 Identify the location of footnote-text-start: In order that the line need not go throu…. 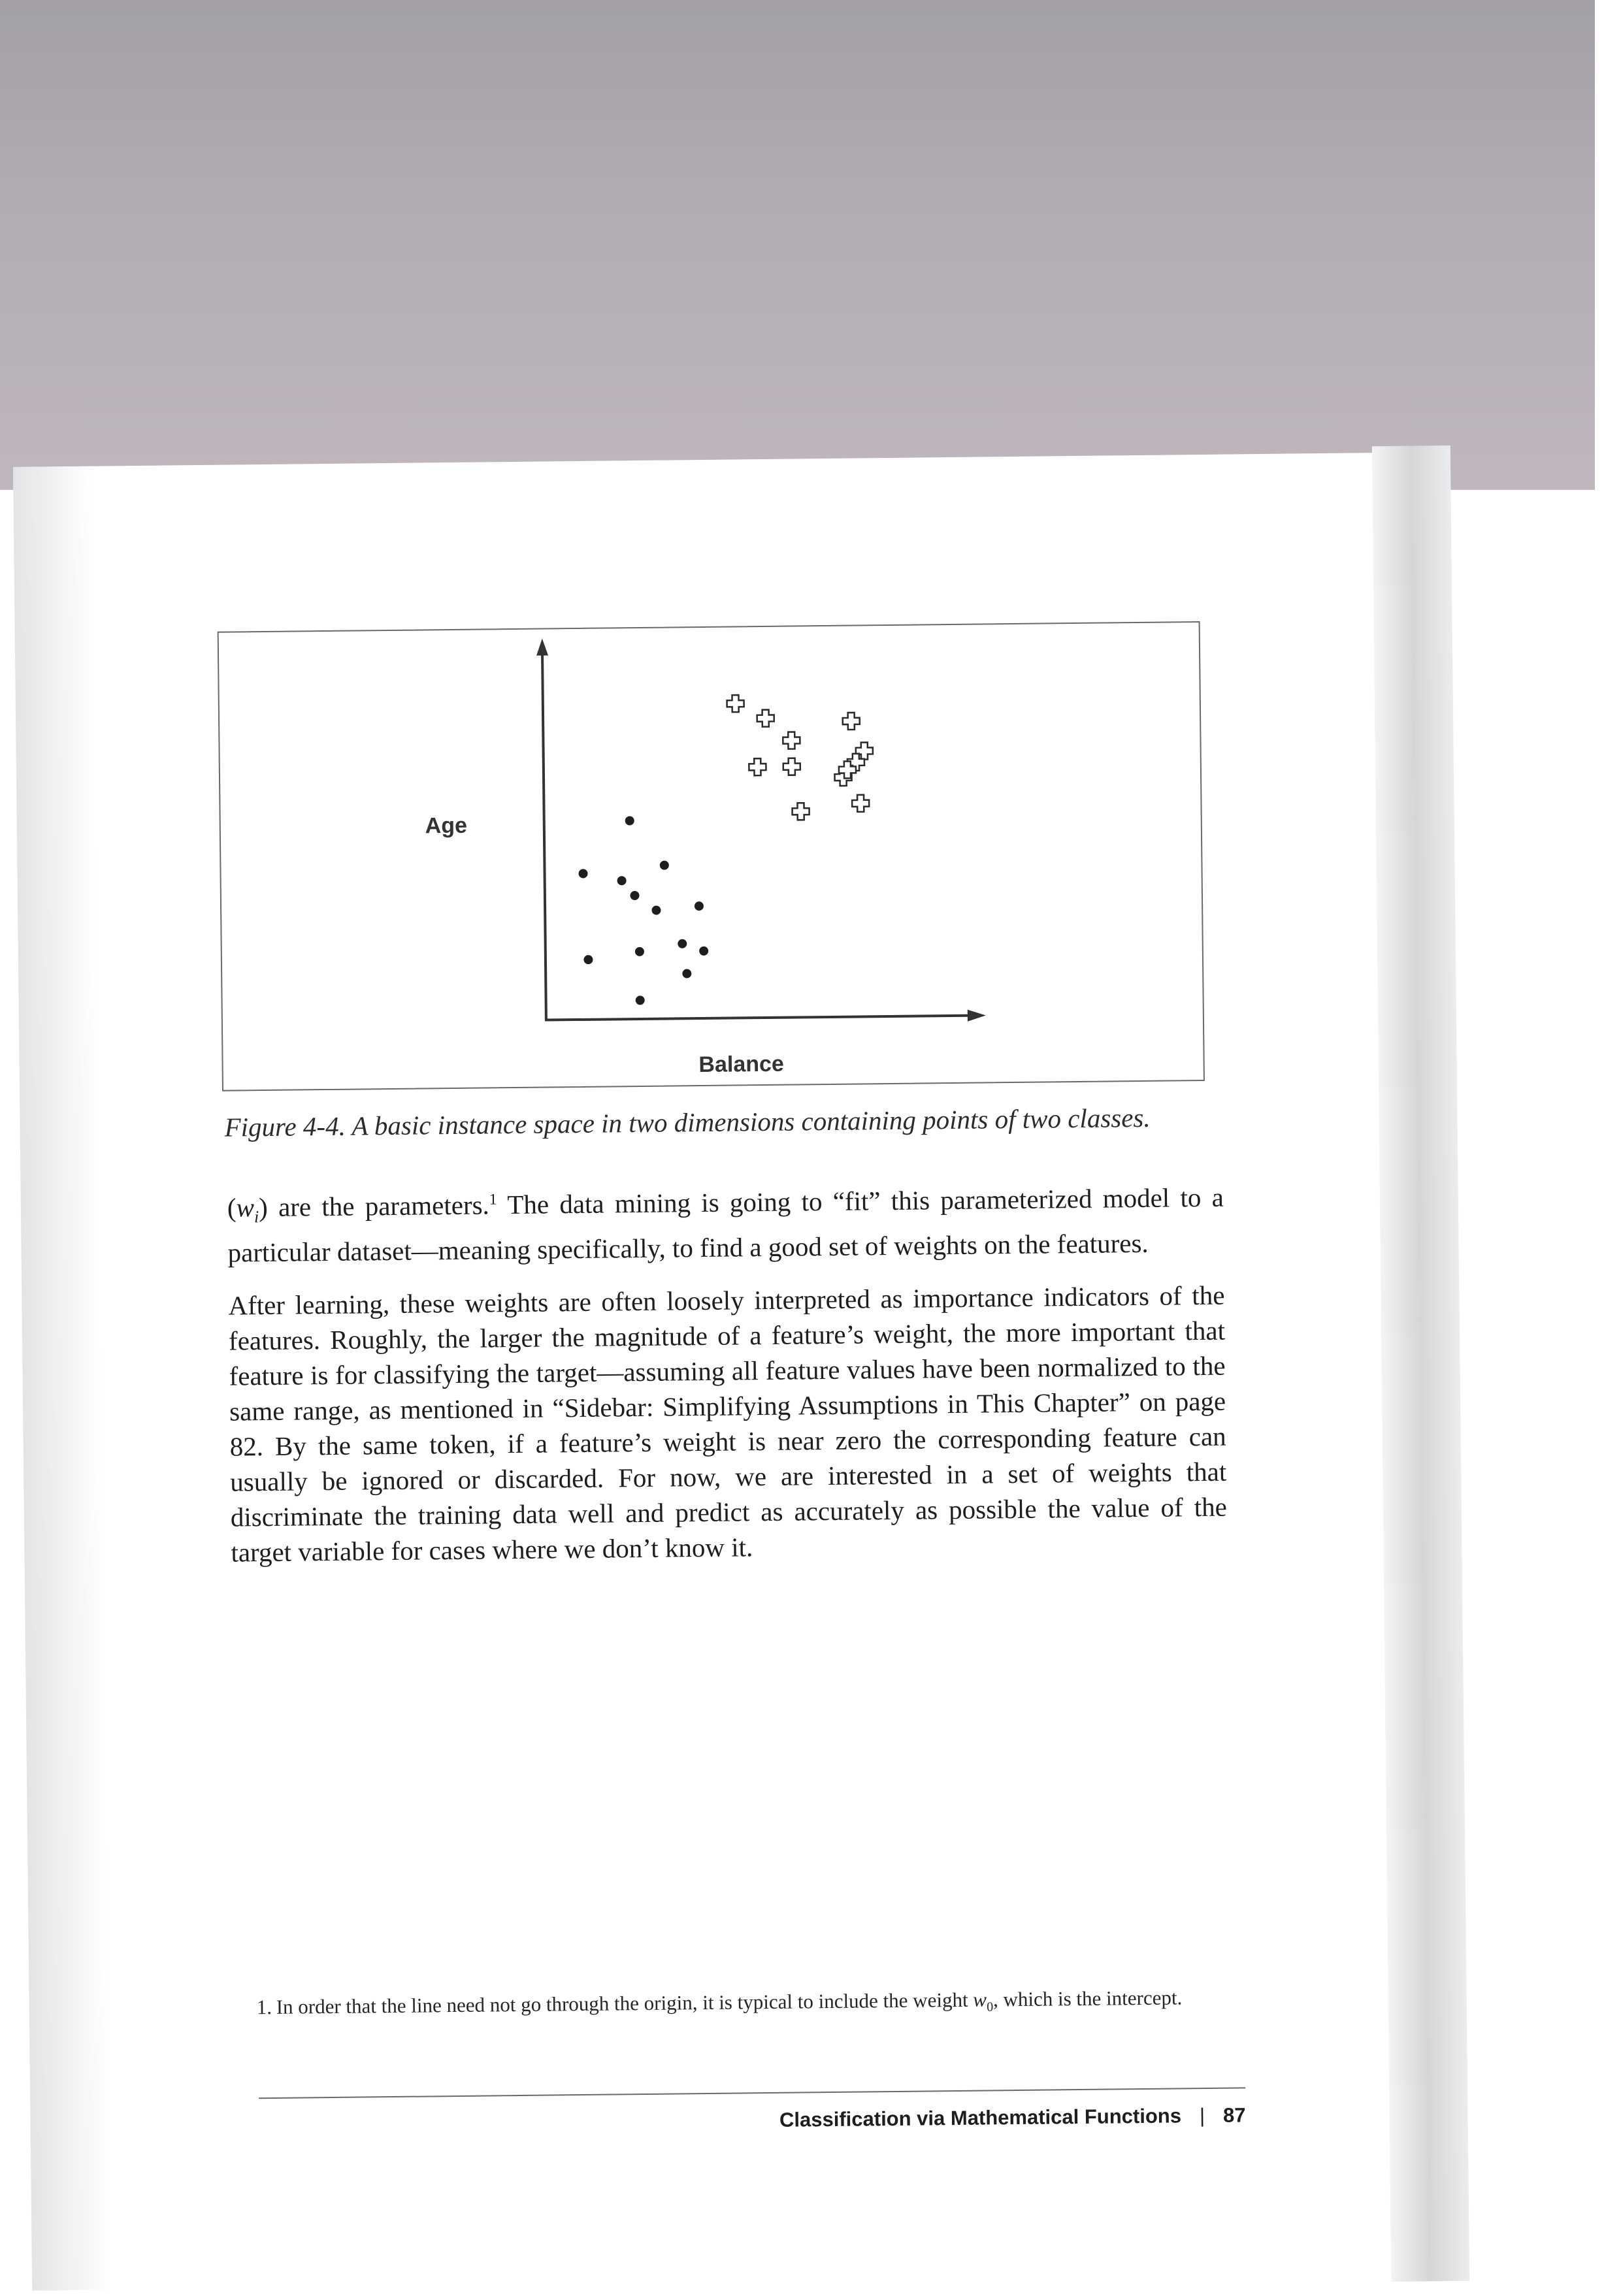
(625, 2003).